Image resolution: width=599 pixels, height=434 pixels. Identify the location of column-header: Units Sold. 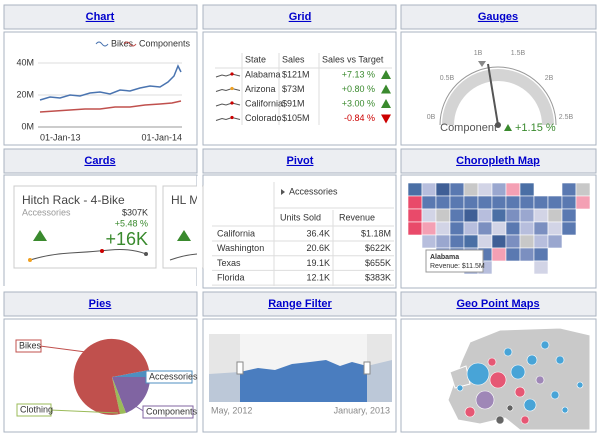
(300, 217).